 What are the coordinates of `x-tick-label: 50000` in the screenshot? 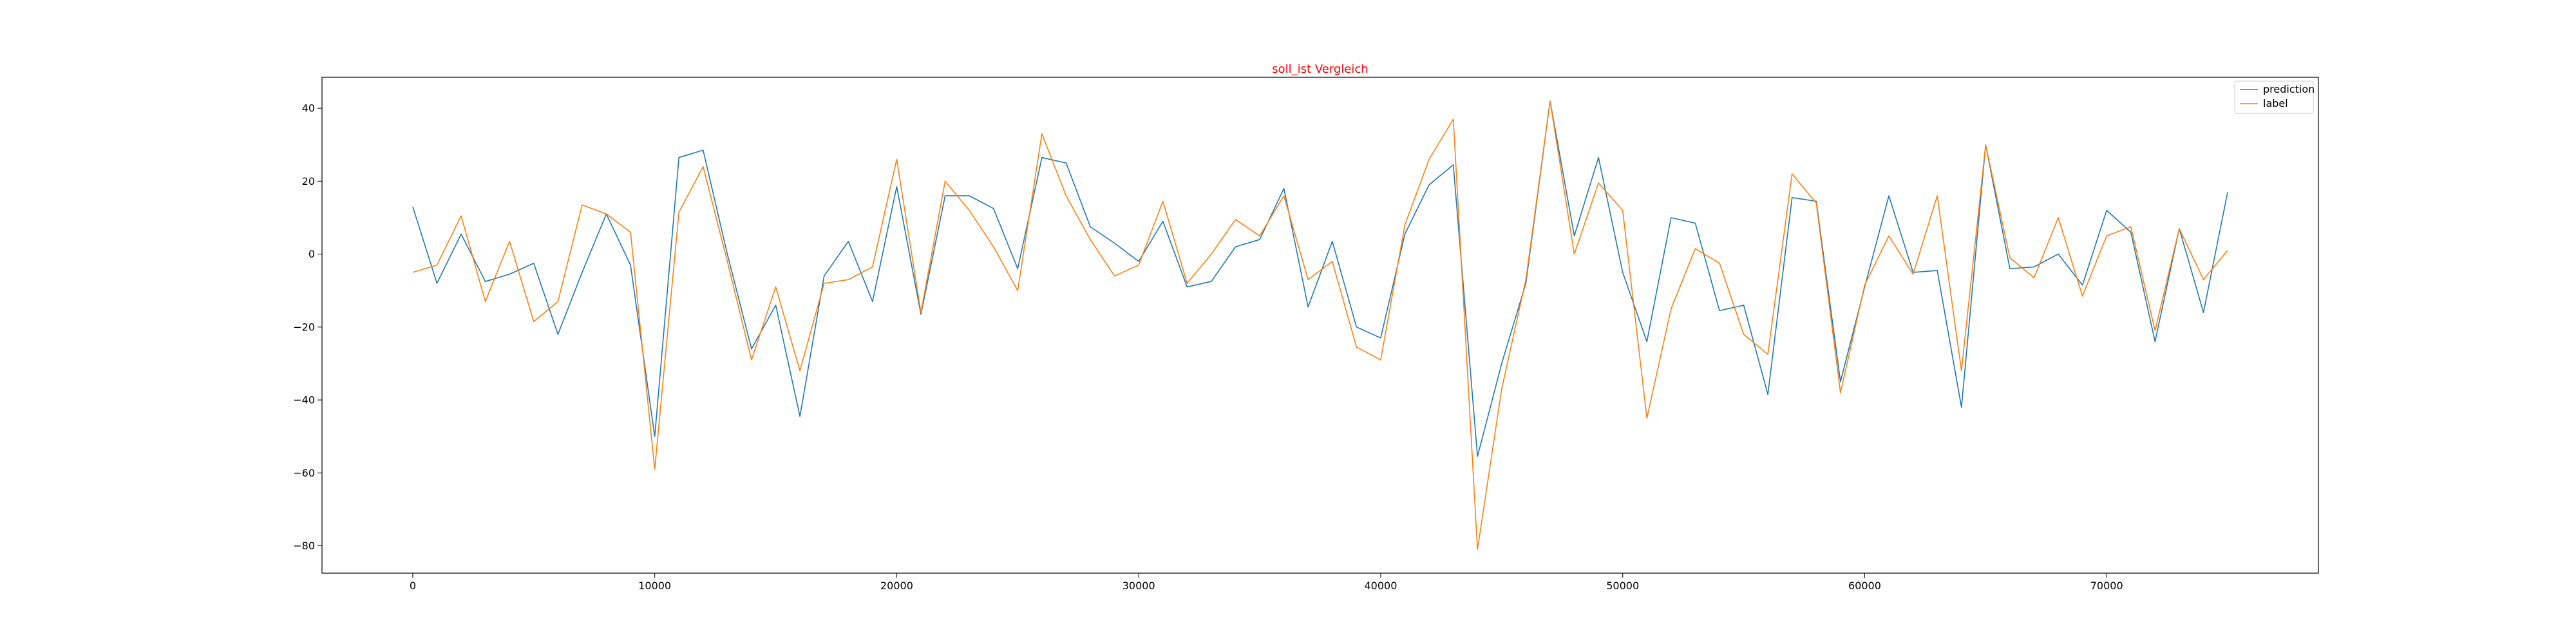 It's located at (1622, 586).